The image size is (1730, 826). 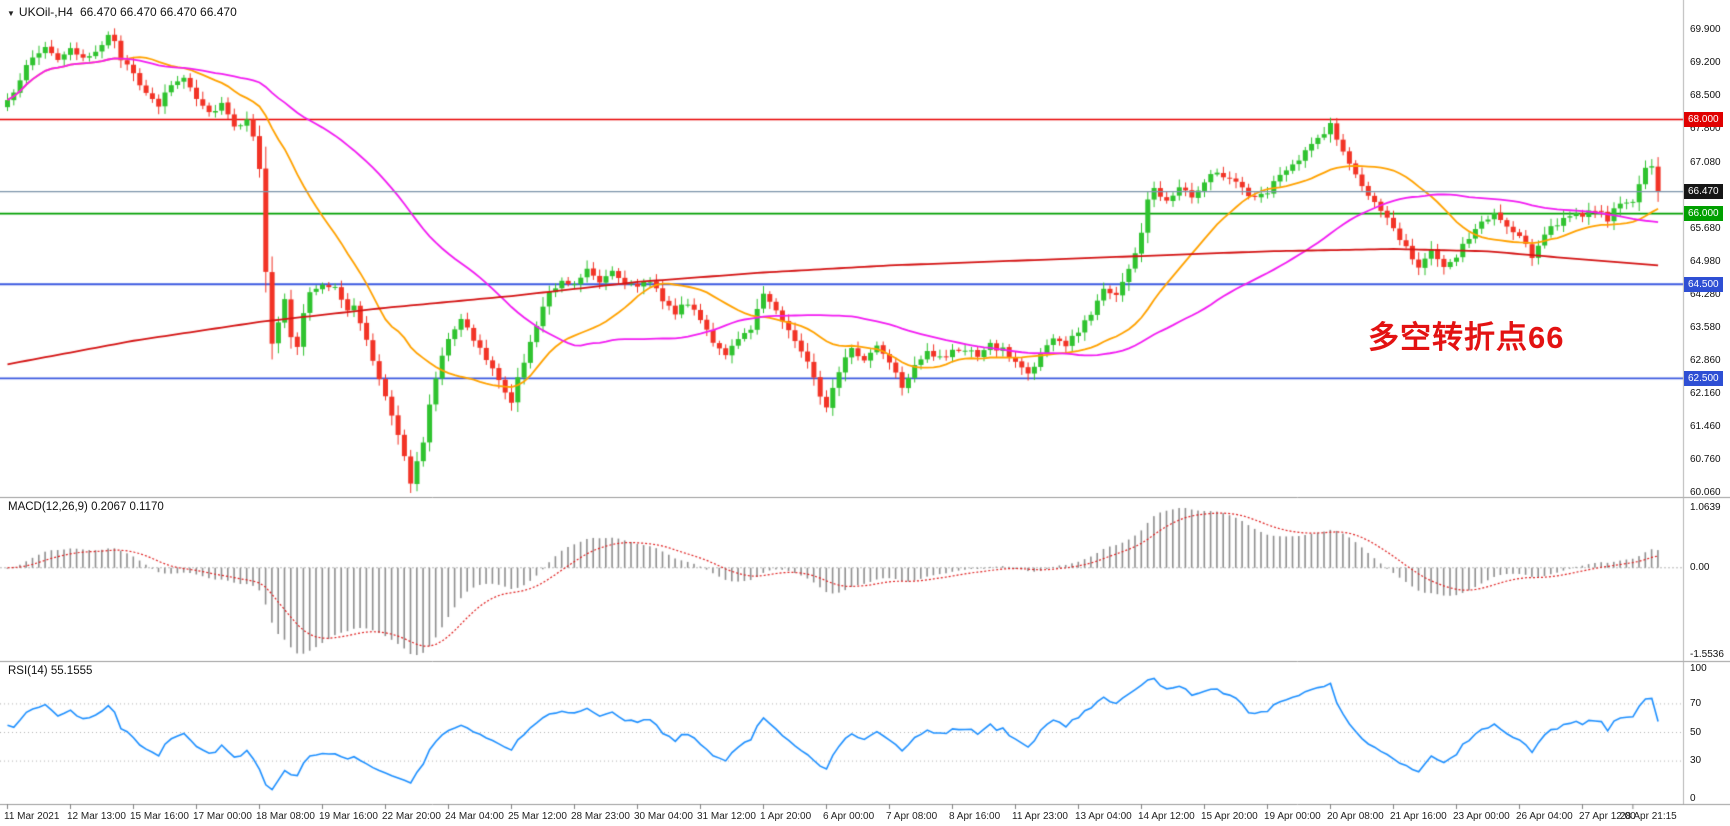 What do you see at coordinates (1466, 337) in the screenshot?
I see `chart-annotation-text: 多空转折点66` at bounding box center [1466, 337].